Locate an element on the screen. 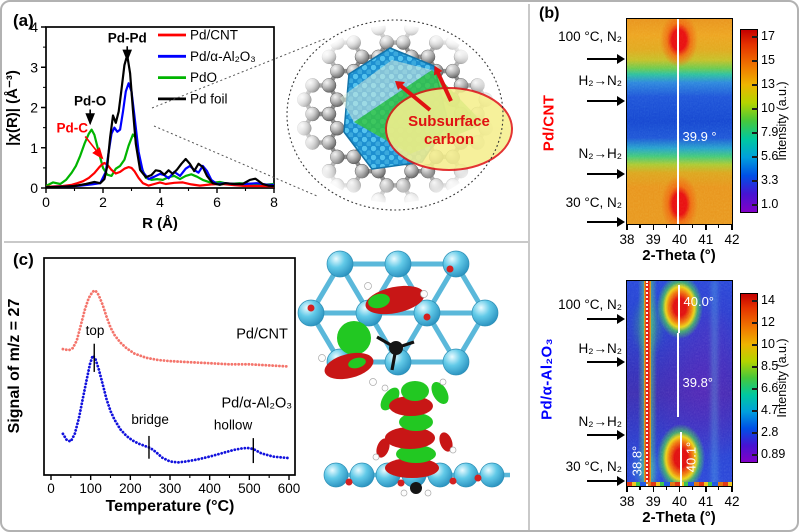 This screenshot has width=799, height=532. c-atom is located at coordinates (396, 348).